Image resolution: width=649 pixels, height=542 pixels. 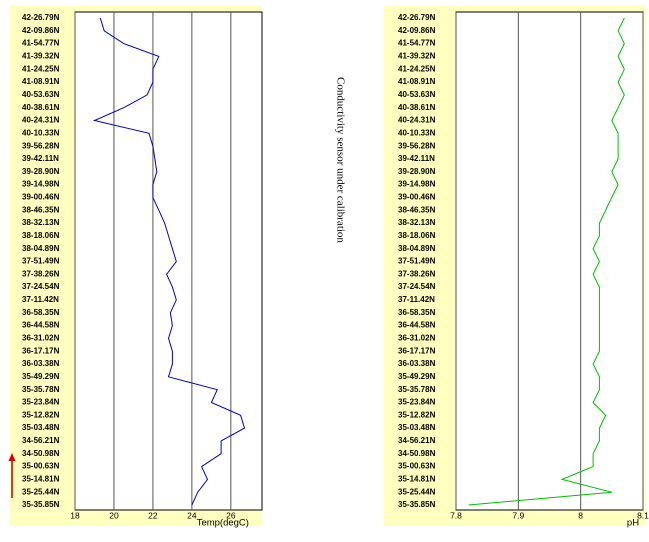 I want to click on x-axis-label: pH, so click(x=633, y=523).